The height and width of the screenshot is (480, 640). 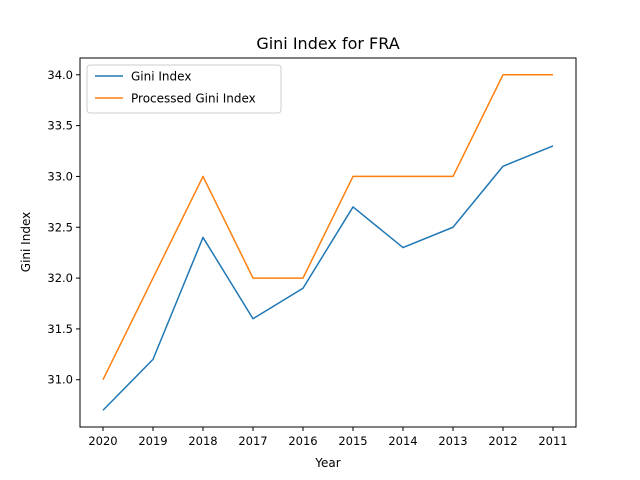 What do you see at coordinates (60, 126) in the screenshot?
I see `y-tick-label: 33.5` at bounding box center [60, 126].